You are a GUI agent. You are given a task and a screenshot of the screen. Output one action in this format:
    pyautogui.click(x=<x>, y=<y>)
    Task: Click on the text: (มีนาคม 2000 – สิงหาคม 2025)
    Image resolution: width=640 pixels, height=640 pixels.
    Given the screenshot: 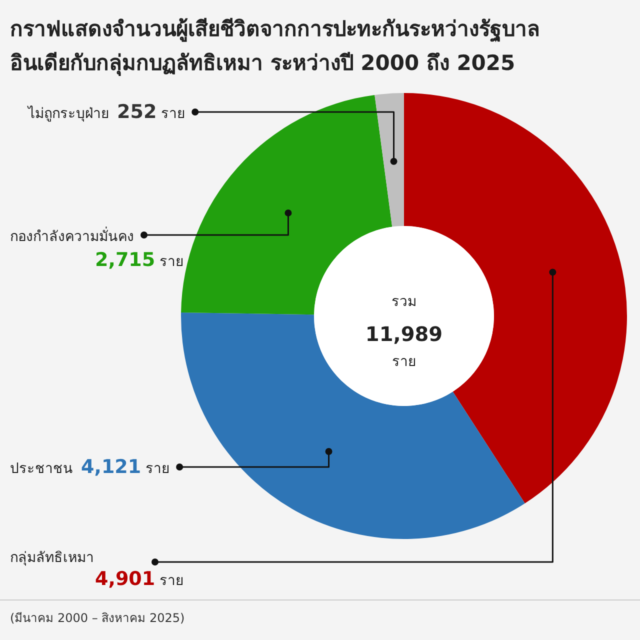 What is the action you would take?
    pyautogui.click(x=97, y=618)
    